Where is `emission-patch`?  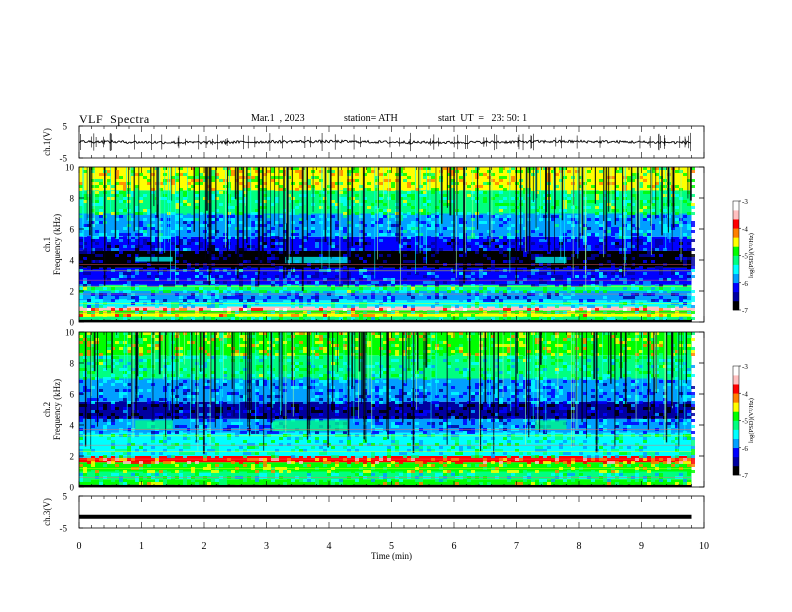
emission-patch is located at coordinates (551, 260).